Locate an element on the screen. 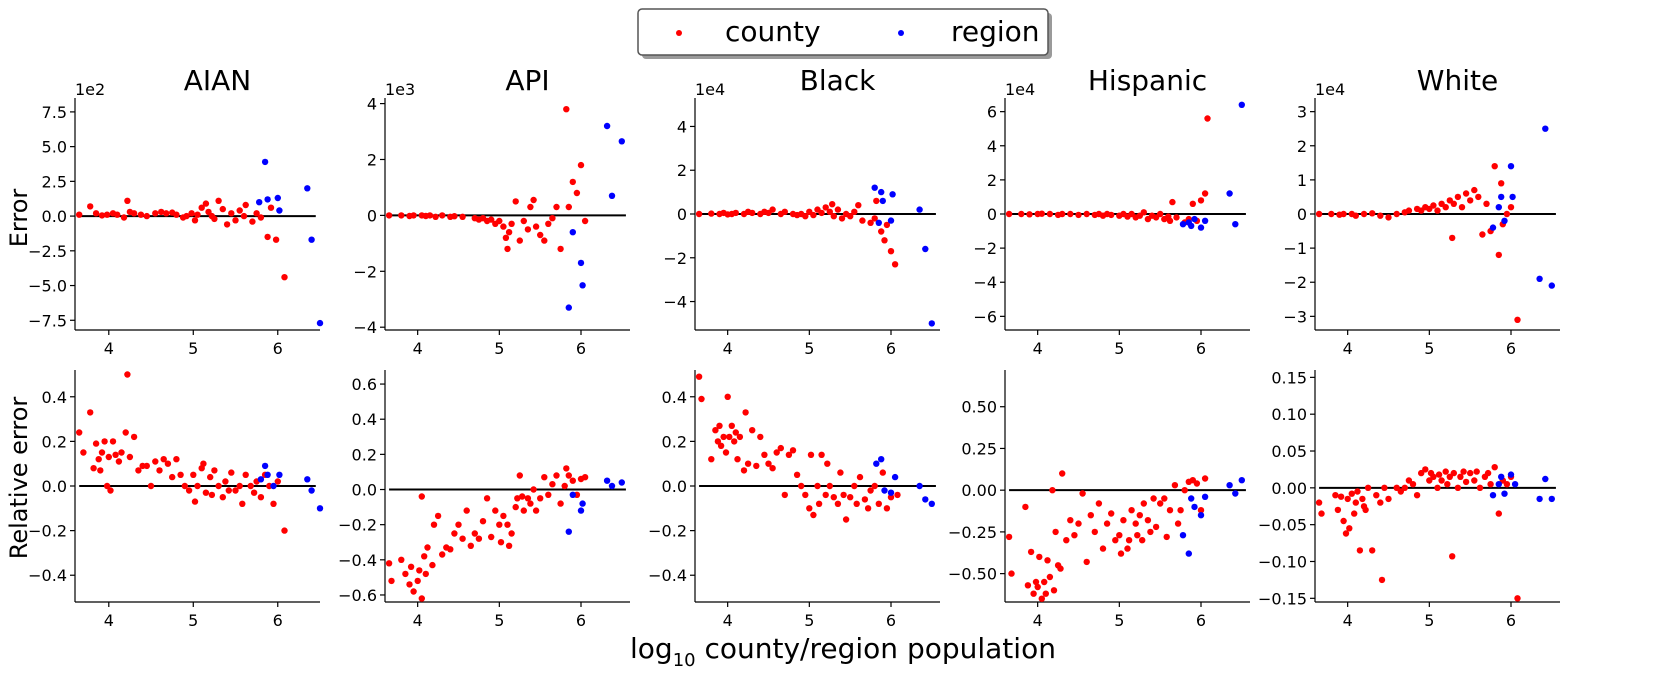 This screenshot has height=673, width=1661. y-tick-label: 7.5 is located at coordinates (54, 112).